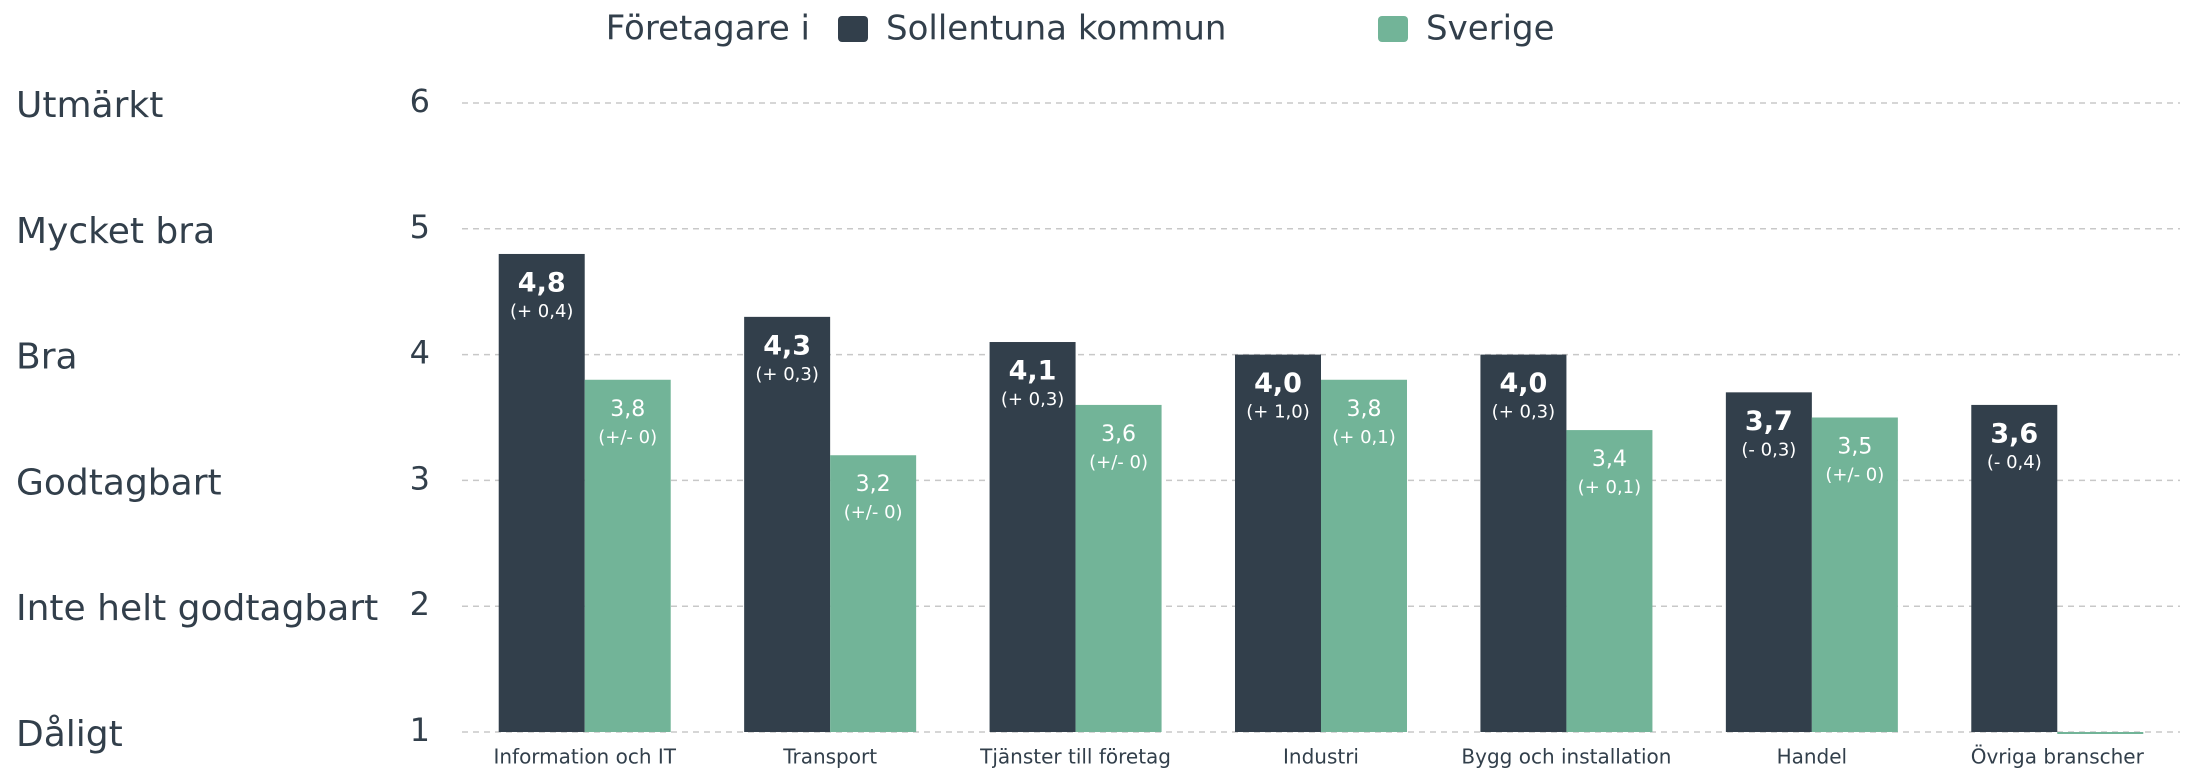 This screenshot has height=770, width=2187. I want to click on y-rating-label: Bra, so click(47, 357).